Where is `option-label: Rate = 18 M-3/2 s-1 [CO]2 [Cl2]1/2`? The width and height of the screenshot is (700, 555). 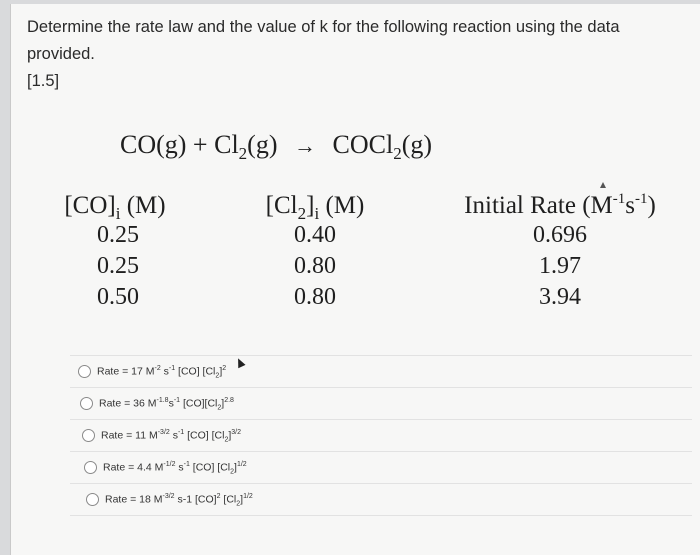
option-label: Rate = 18 M-3/2 s-1 [CO]2 [Cl2]1/2 is located at coordinates (179, 500).